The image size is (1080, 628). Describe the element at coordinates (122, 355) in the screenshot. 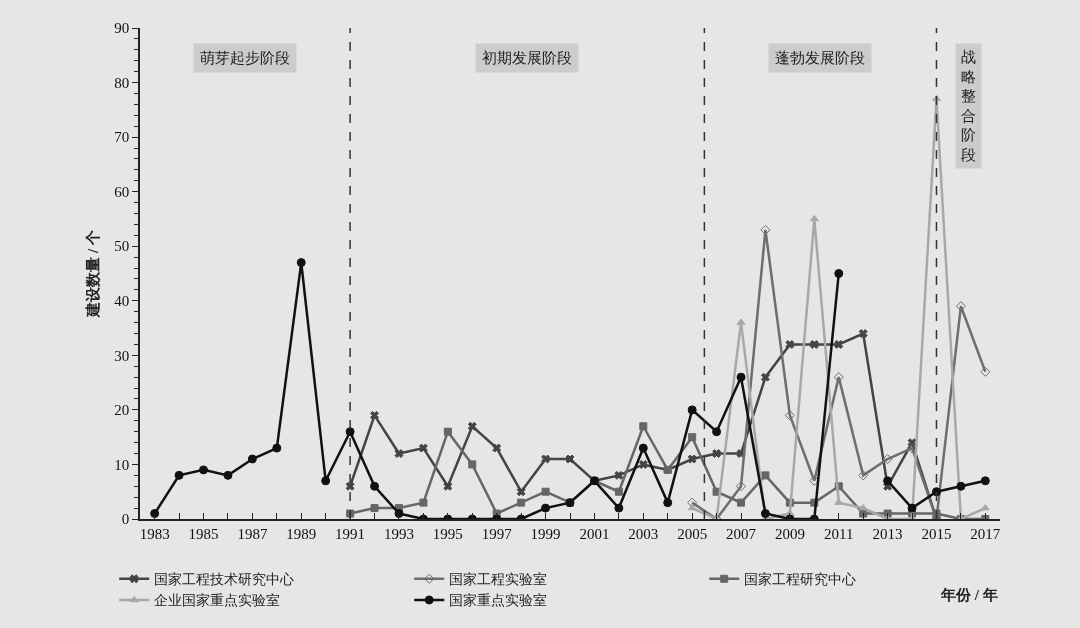

I see `y-tick-label: 30` at that location.